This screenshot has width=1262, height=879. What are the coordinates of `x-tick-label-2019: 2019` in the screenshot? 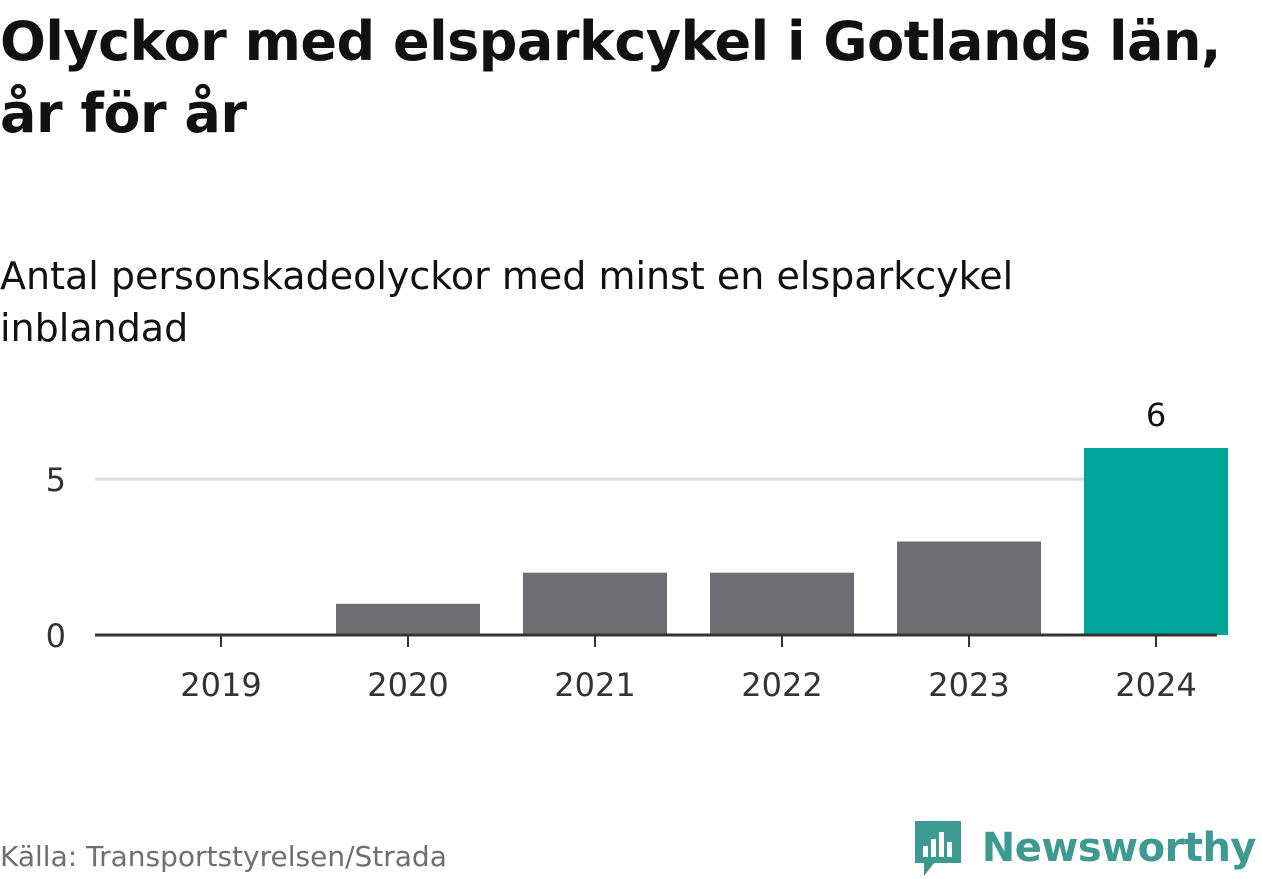 It's located at (220, 685).